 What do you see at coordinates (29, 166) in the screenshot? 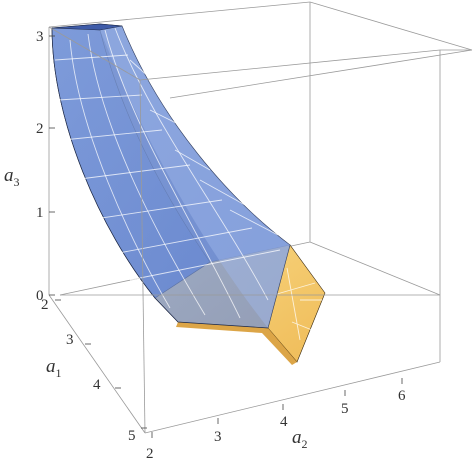
I see `axis-a3: 0 1 2 3 a3` at bounding box center [29, 166].